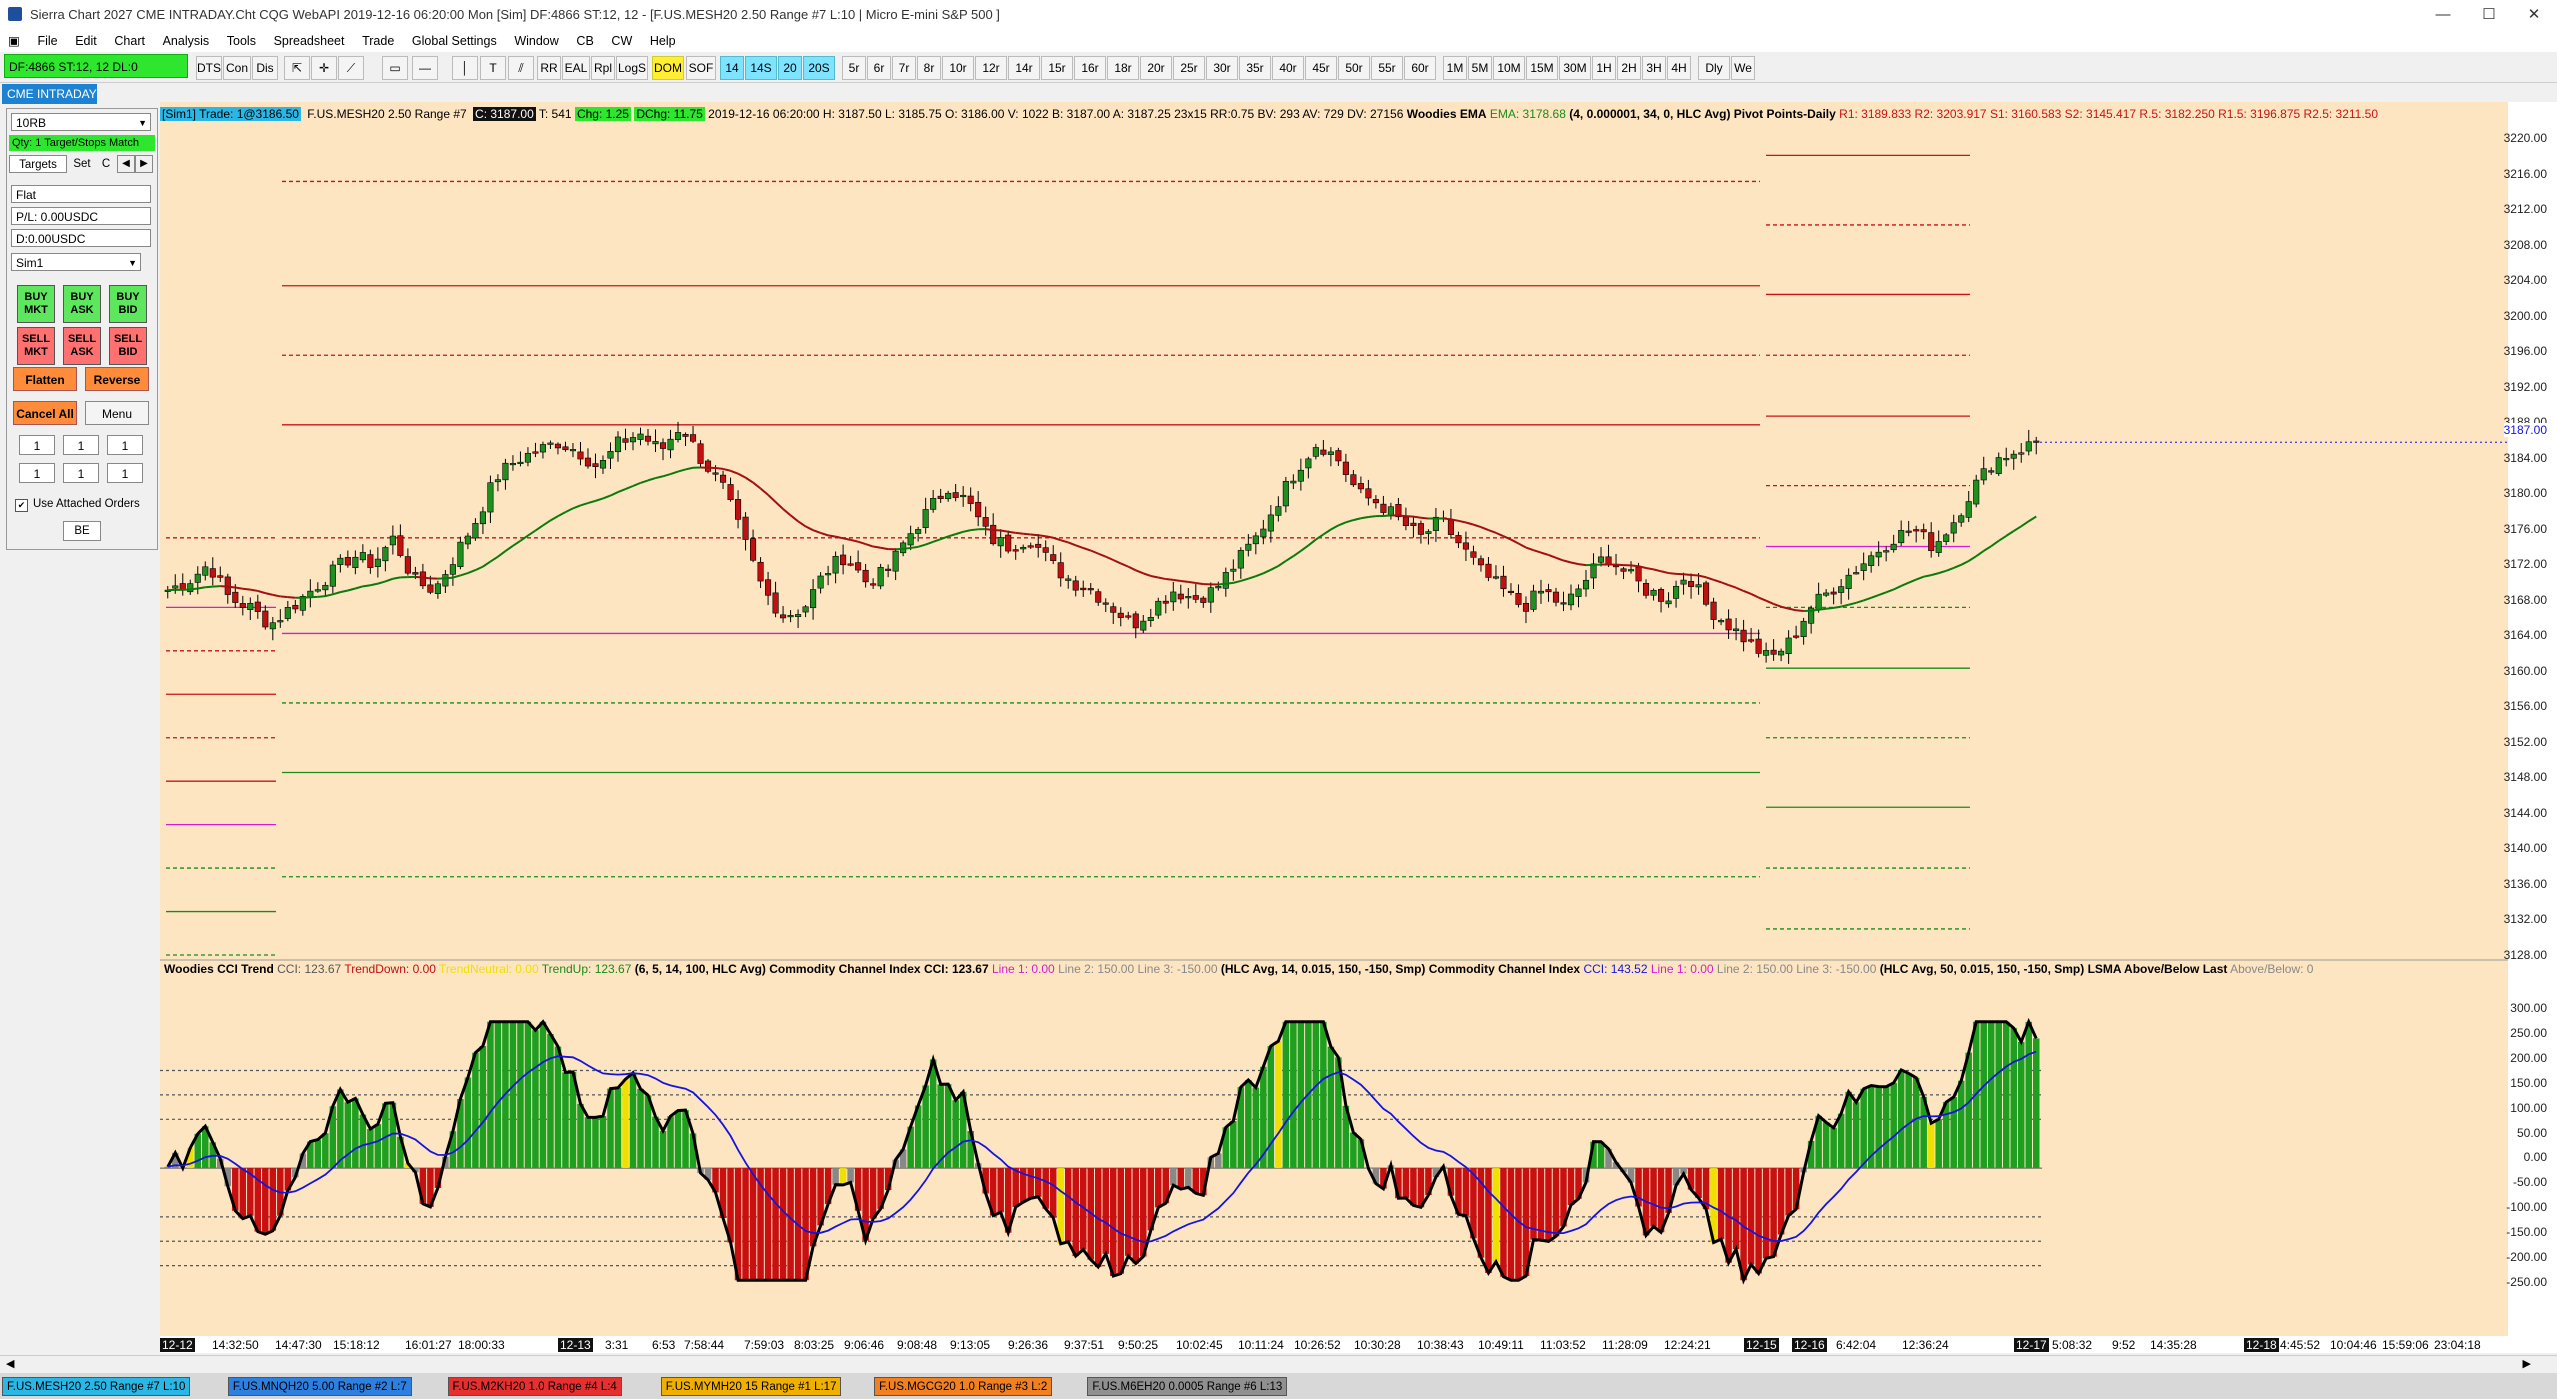  What do you see at coordinates (668, 68) in the screenshot?
I see `dom-button: DOM` at bounding box center [668, 68].